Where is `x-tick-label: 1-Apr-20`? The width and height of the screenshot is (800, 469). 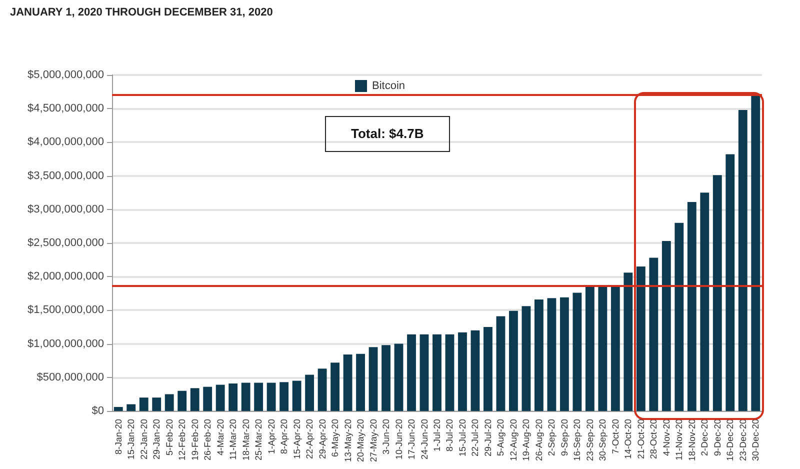 x-tick-label: 1-Apr-20 is located at coordinates (271, 436).